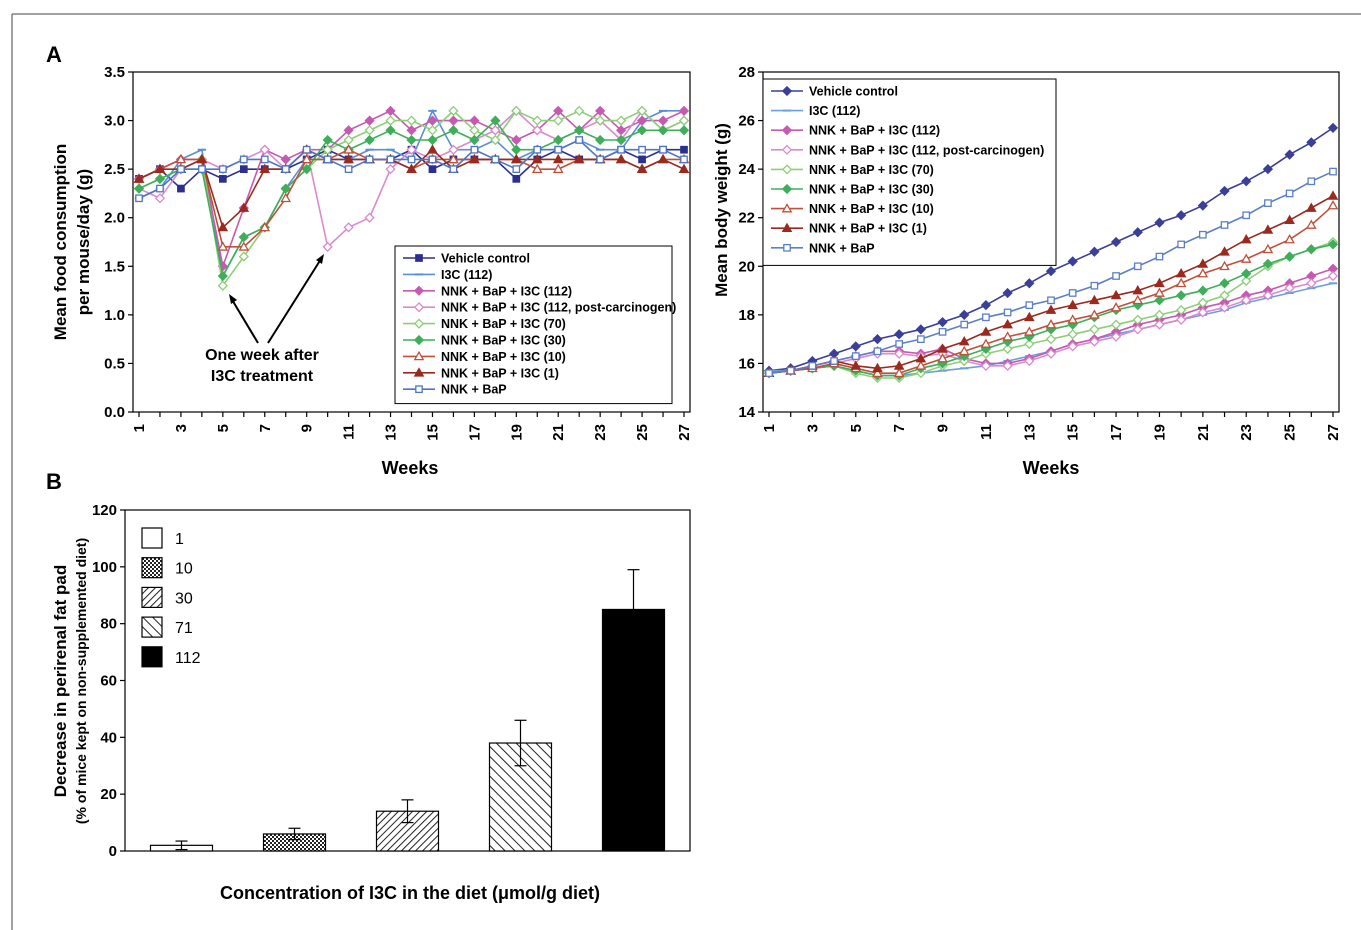  Describe the element at coordinates (139, 428) in the screenshot. I see `food-xtick-label: 1` at that location.